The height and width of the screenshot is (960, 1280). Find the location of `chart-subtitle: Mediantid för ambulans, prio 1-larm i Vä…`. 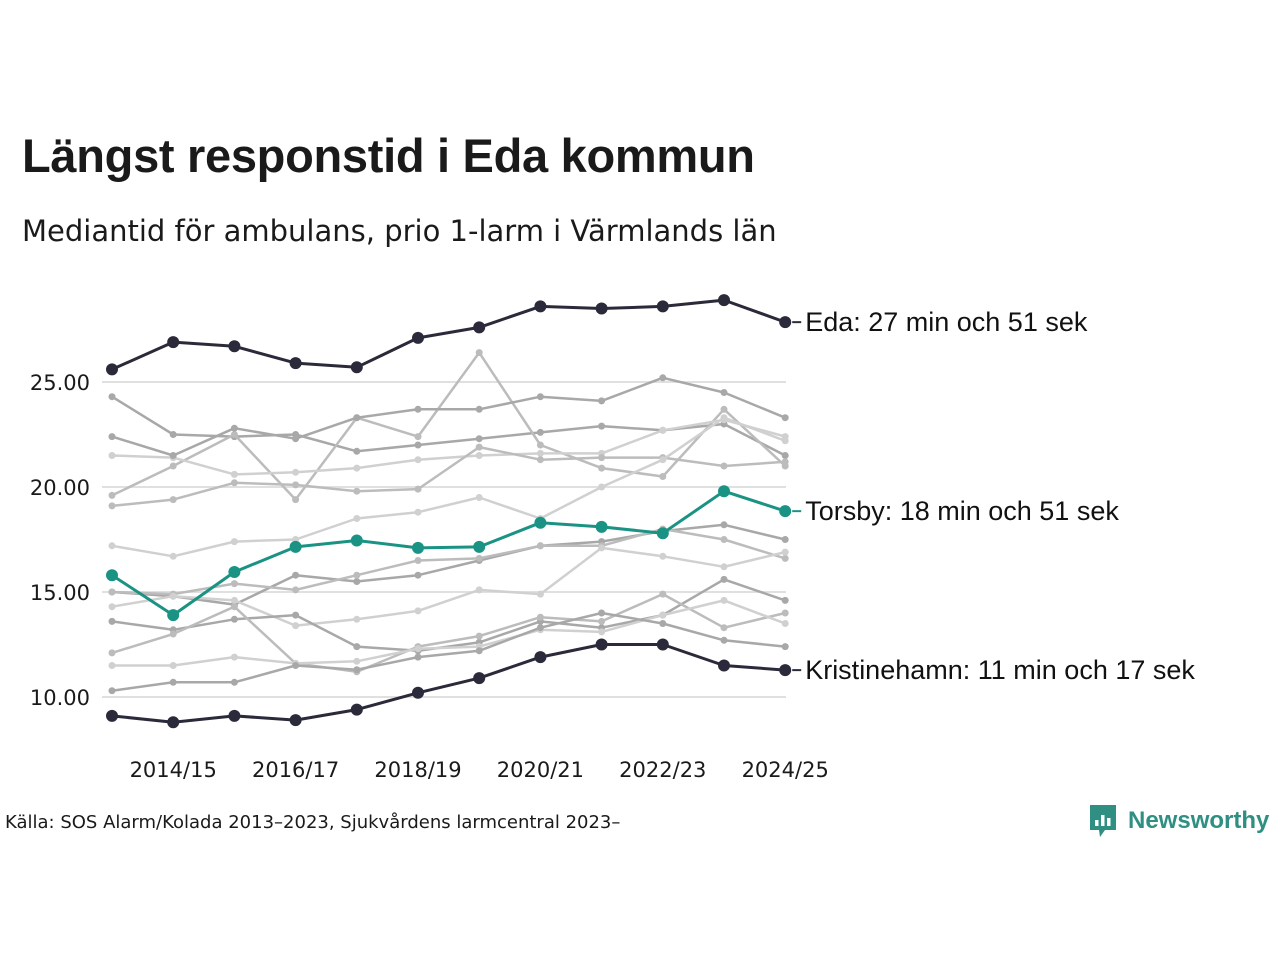

chart-subtitle: Mediantid för ambulans, prio 1-larm i Vä… is located at coordinates (399, 231).